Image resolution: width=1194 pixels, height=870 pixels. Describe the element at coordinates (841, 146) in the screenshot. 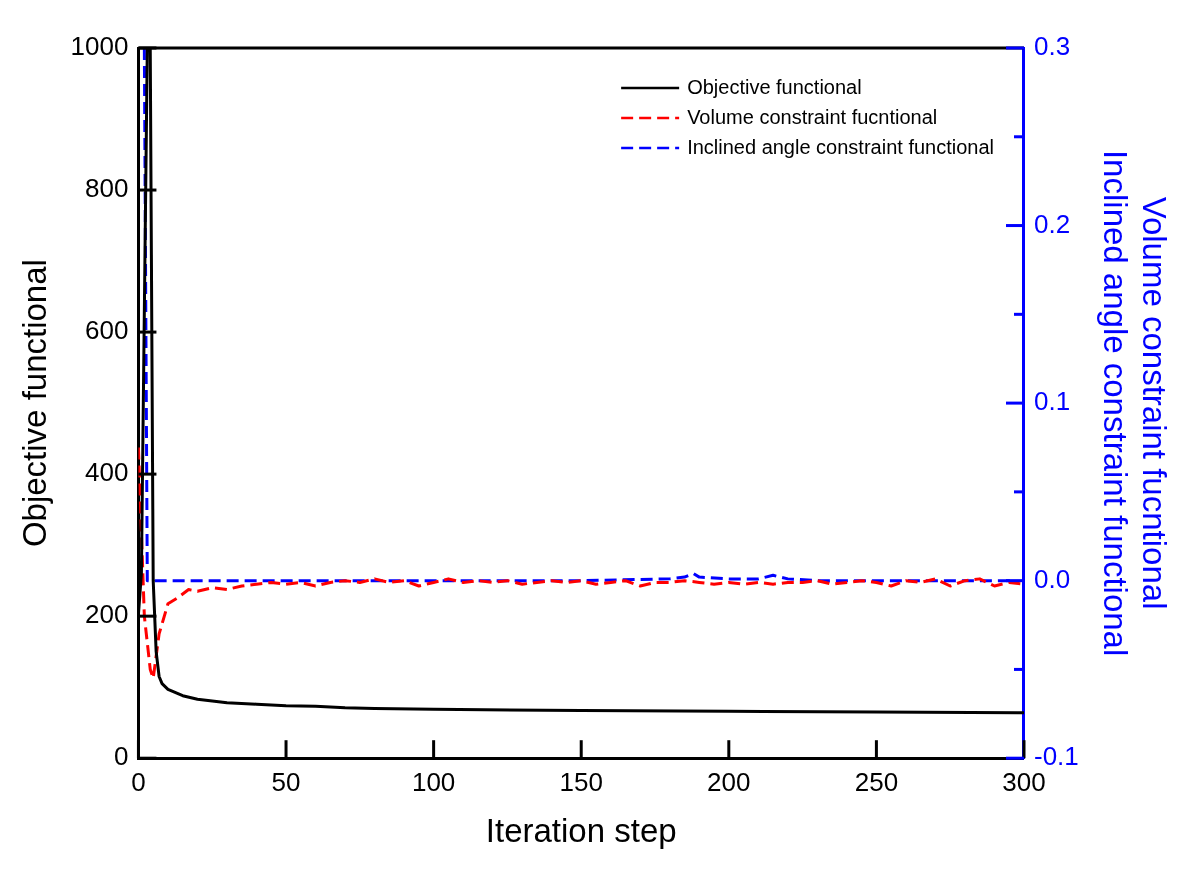

I see `legend-label: Inclined angle constraint functional` at that location.